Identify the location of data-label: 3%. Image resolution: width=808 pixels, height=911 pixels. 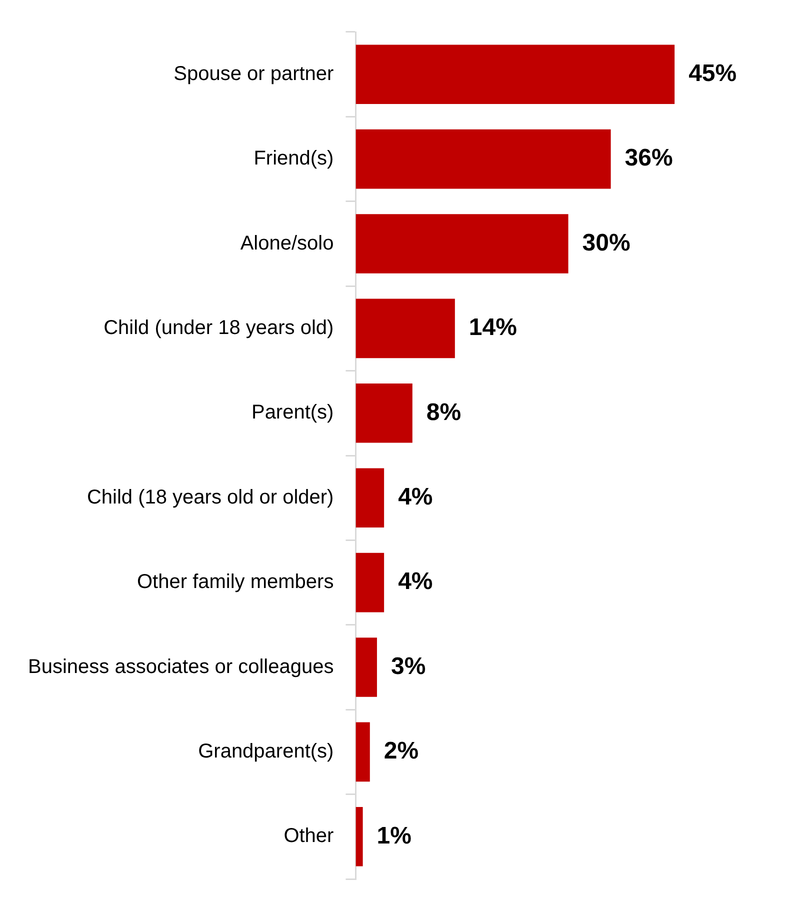
(408, 666).